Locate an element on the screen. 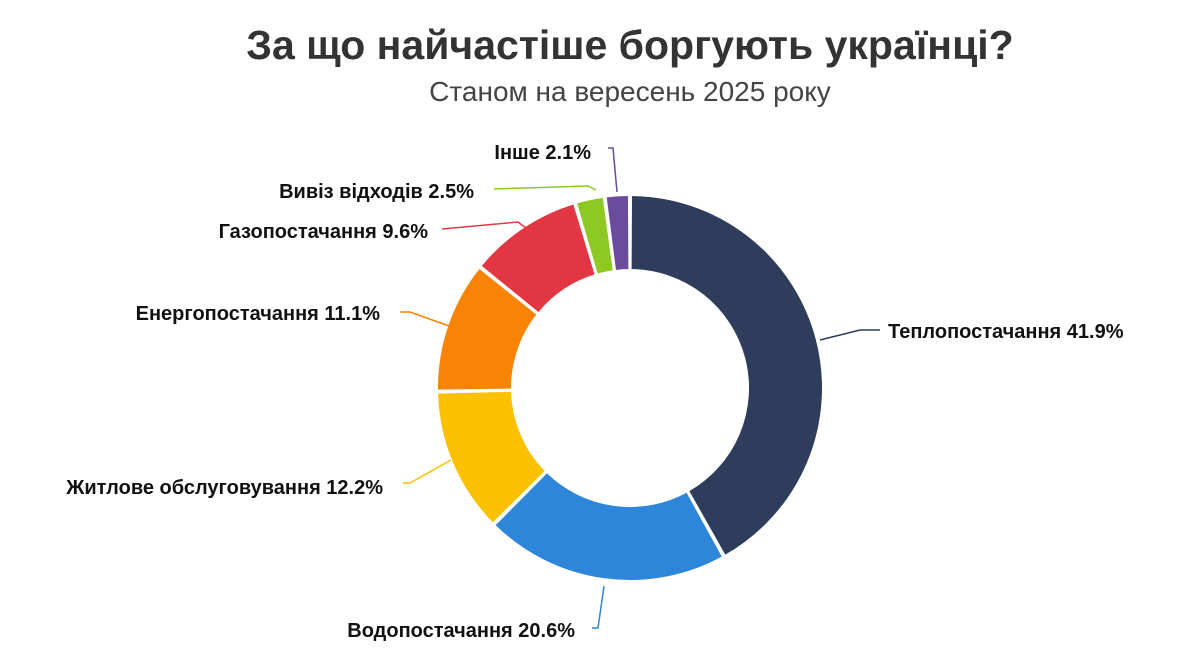  chart-title: За що найчастіше боргують українці? is located at coordinates (630, 45).